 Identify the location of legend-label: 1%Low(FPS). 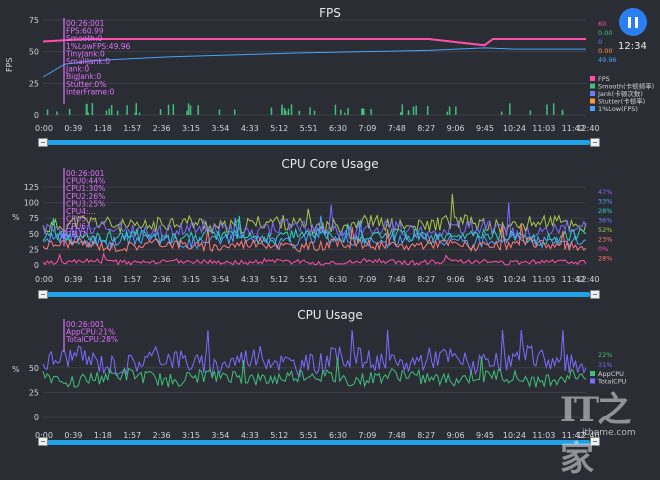
(618, 109).